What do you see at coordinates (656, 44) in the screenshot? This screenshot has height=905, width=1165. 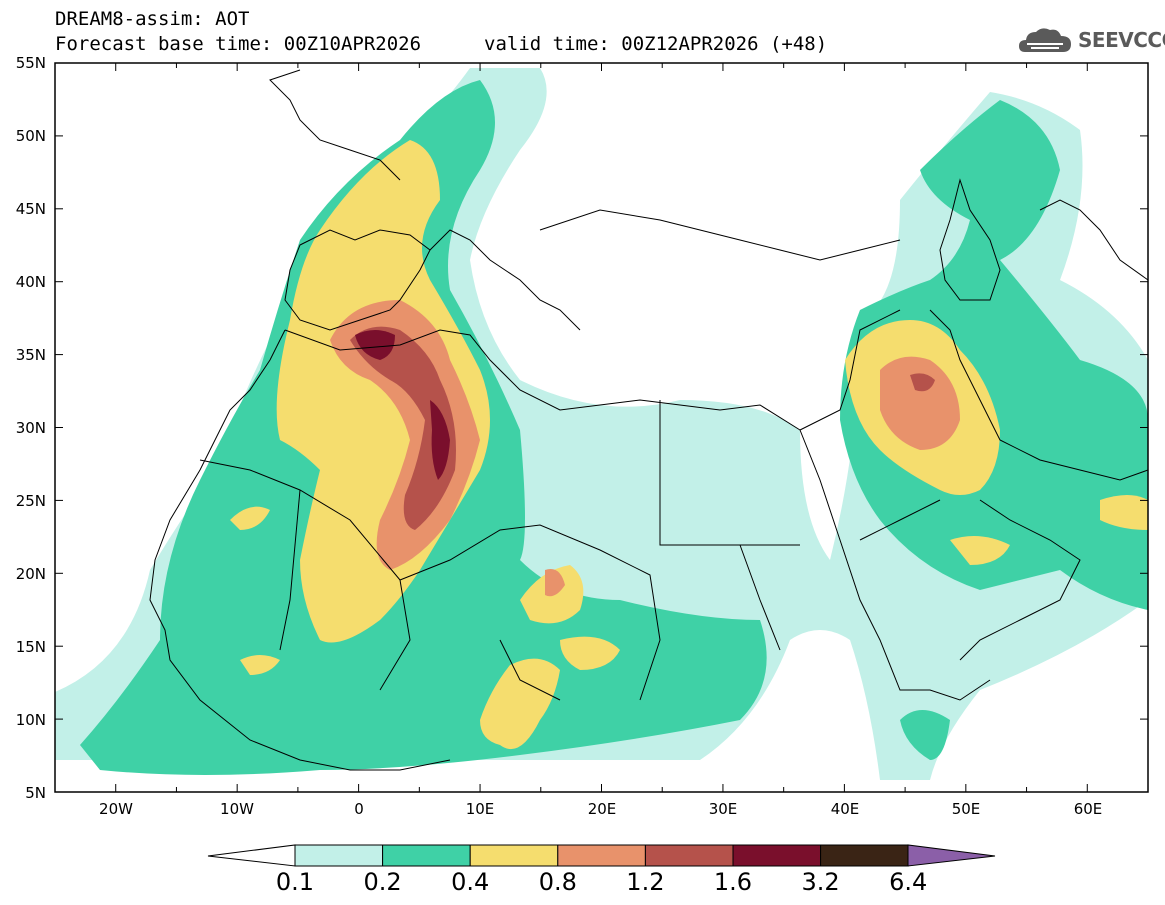 I see `valid-time: valid time: 00Z12APR2026 (+48)` at bounding box center [656, 44].